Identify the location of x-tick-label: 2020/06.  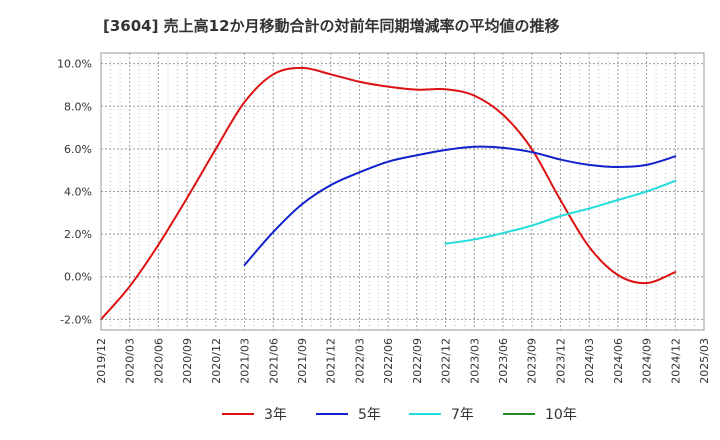
(158, 361).